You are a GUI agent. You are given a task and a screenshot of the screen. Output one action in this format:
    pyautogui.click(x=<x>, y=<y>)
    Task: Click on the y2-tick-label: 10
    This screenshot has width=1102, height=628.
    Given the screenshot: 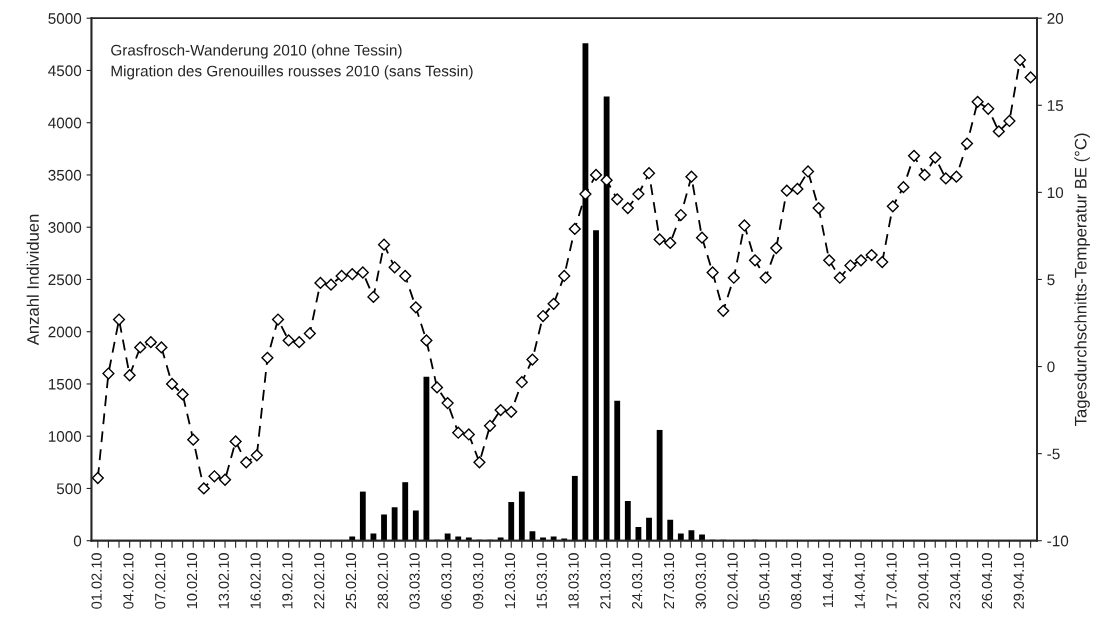 What is the action you would take?
    pyautogui.click(x=1055, y=193)
    